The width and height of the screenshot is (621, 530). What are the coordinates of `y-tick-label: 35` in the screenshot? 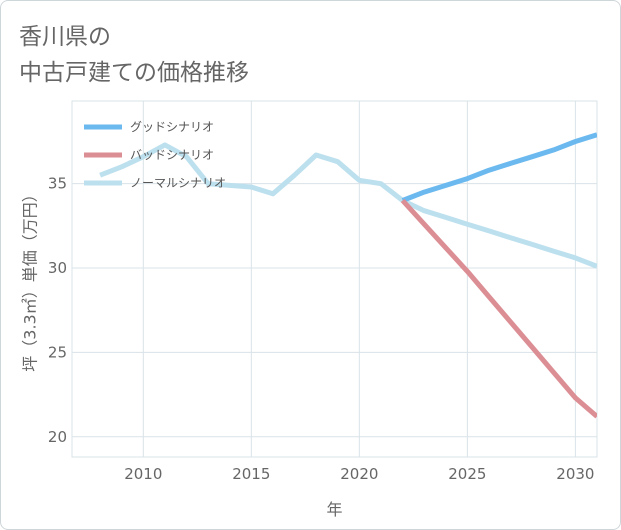 It's located at (57, 184).